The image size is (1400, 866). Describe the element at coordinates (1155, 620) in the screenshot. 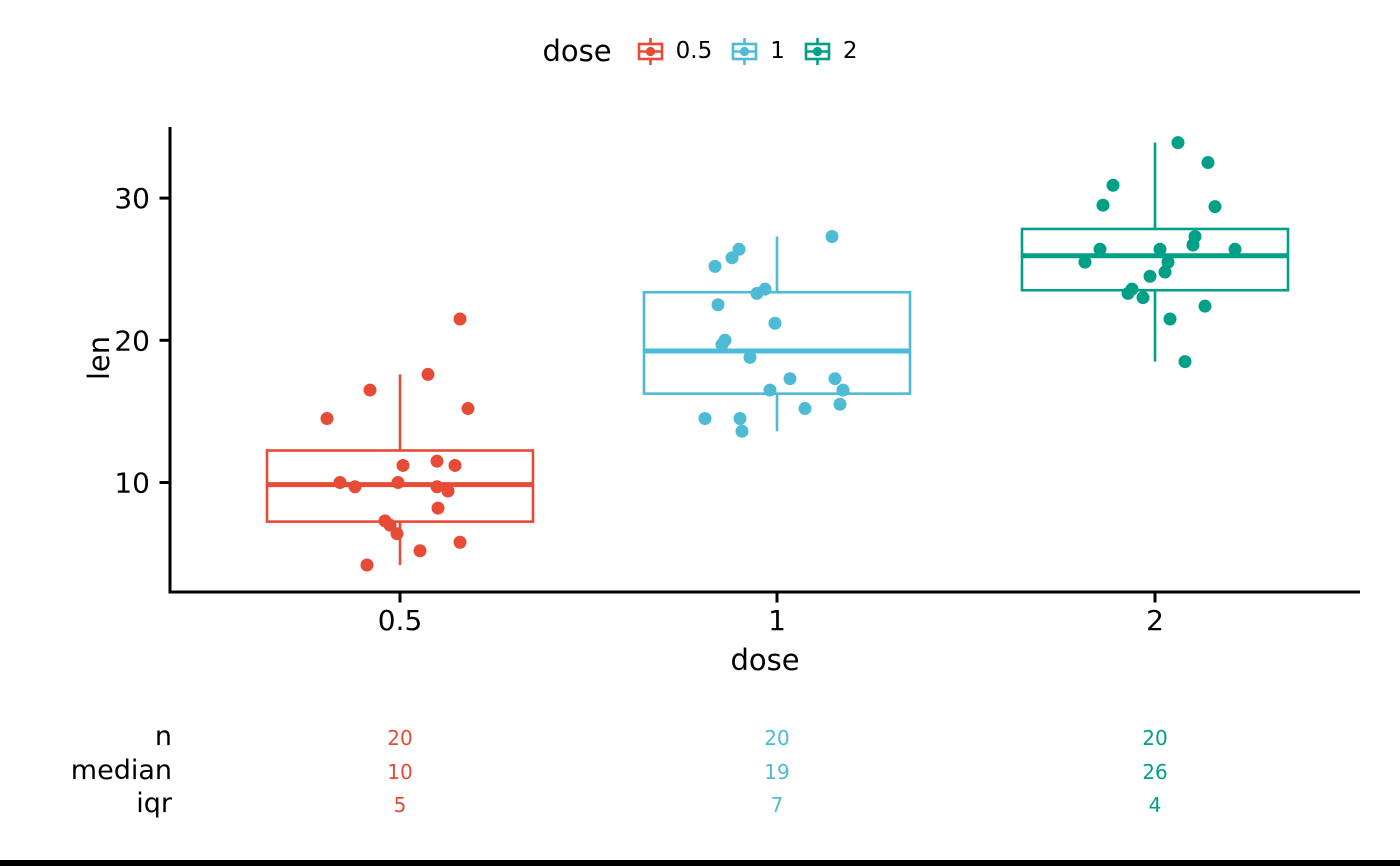

I see `x-tick-label: 2` at that location.